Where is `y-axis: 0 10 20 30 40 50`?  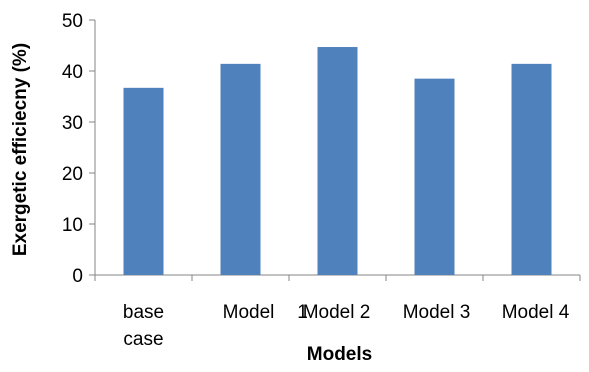
y-axis: 0 10 20 30 40 50 is located at coordinates (79, 149).